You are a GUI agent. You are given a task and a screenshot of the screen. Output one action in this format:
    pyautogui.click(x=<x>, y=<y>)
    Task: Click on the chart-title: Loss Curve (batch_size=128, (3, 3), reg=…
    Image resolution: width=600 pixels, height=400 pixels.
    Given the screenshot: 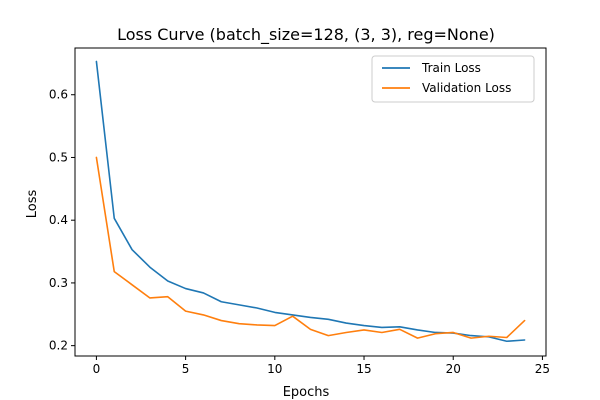 What is the action you would take?
    pyautogui.click(x=306, y=35)
    